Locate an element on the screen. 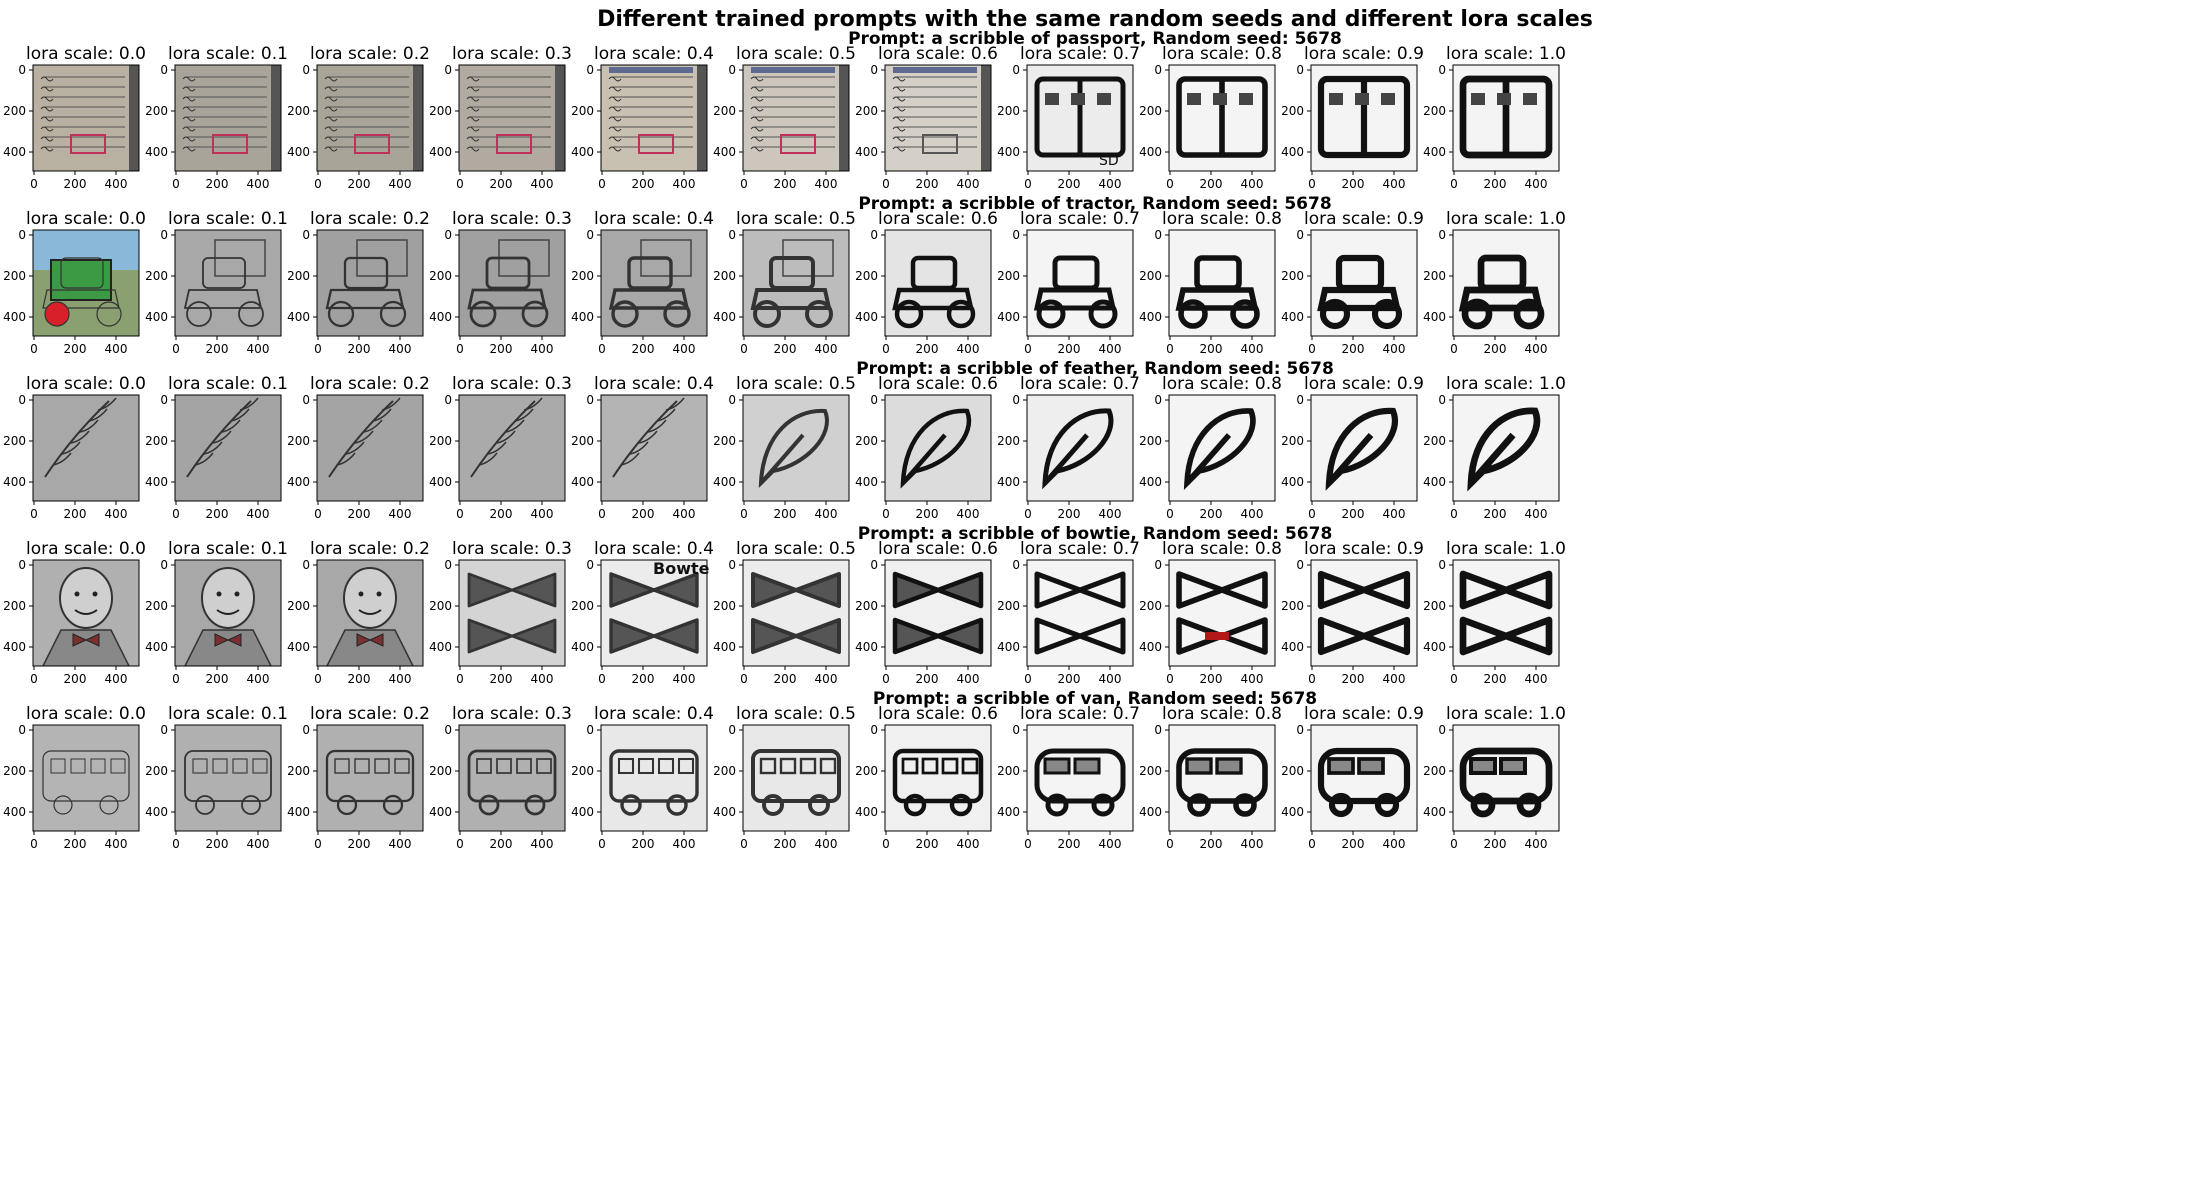  subplot-title: lora scale: 0.2 is located at coordinates (370, 384).